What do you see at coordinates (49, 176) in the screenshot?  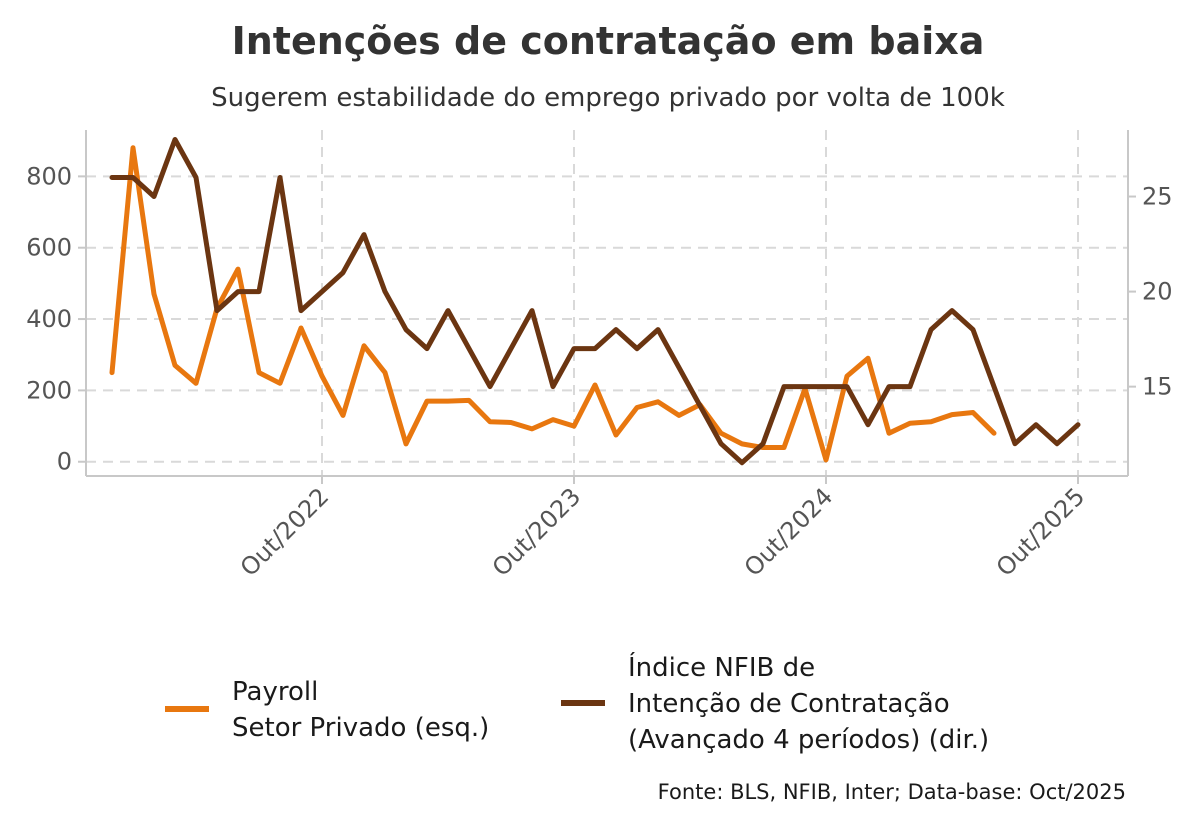 I see `left-tick-label: 800` at bounding box center [49, 176].